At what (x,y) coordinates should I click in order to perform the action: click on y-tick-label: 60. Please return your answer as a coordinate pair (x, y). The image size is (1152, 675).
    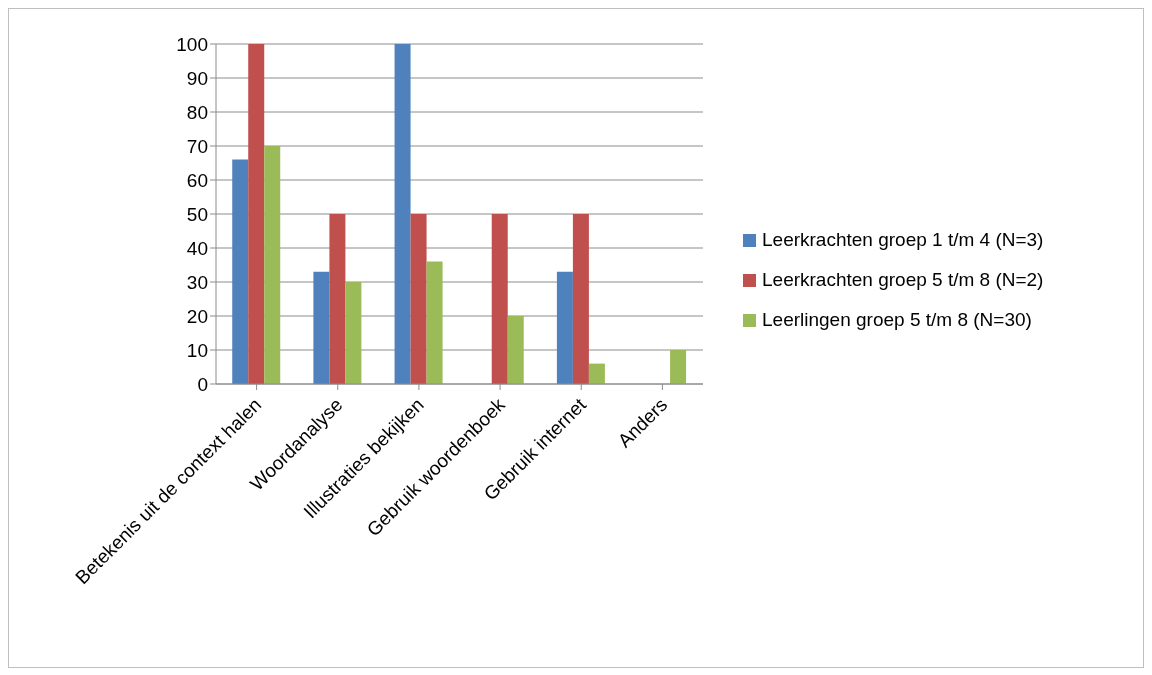
    Looking at the image, I should click on (197, 180).